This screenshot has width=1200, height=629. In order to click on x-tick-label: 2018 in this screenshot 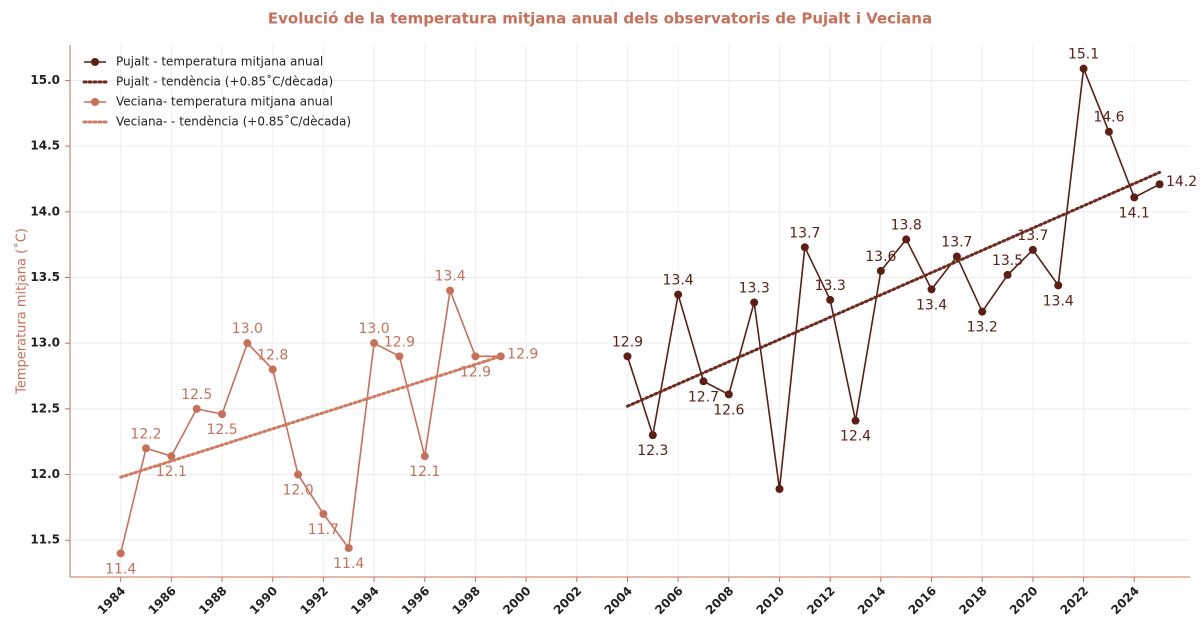, I will do `click(973, 601)`.